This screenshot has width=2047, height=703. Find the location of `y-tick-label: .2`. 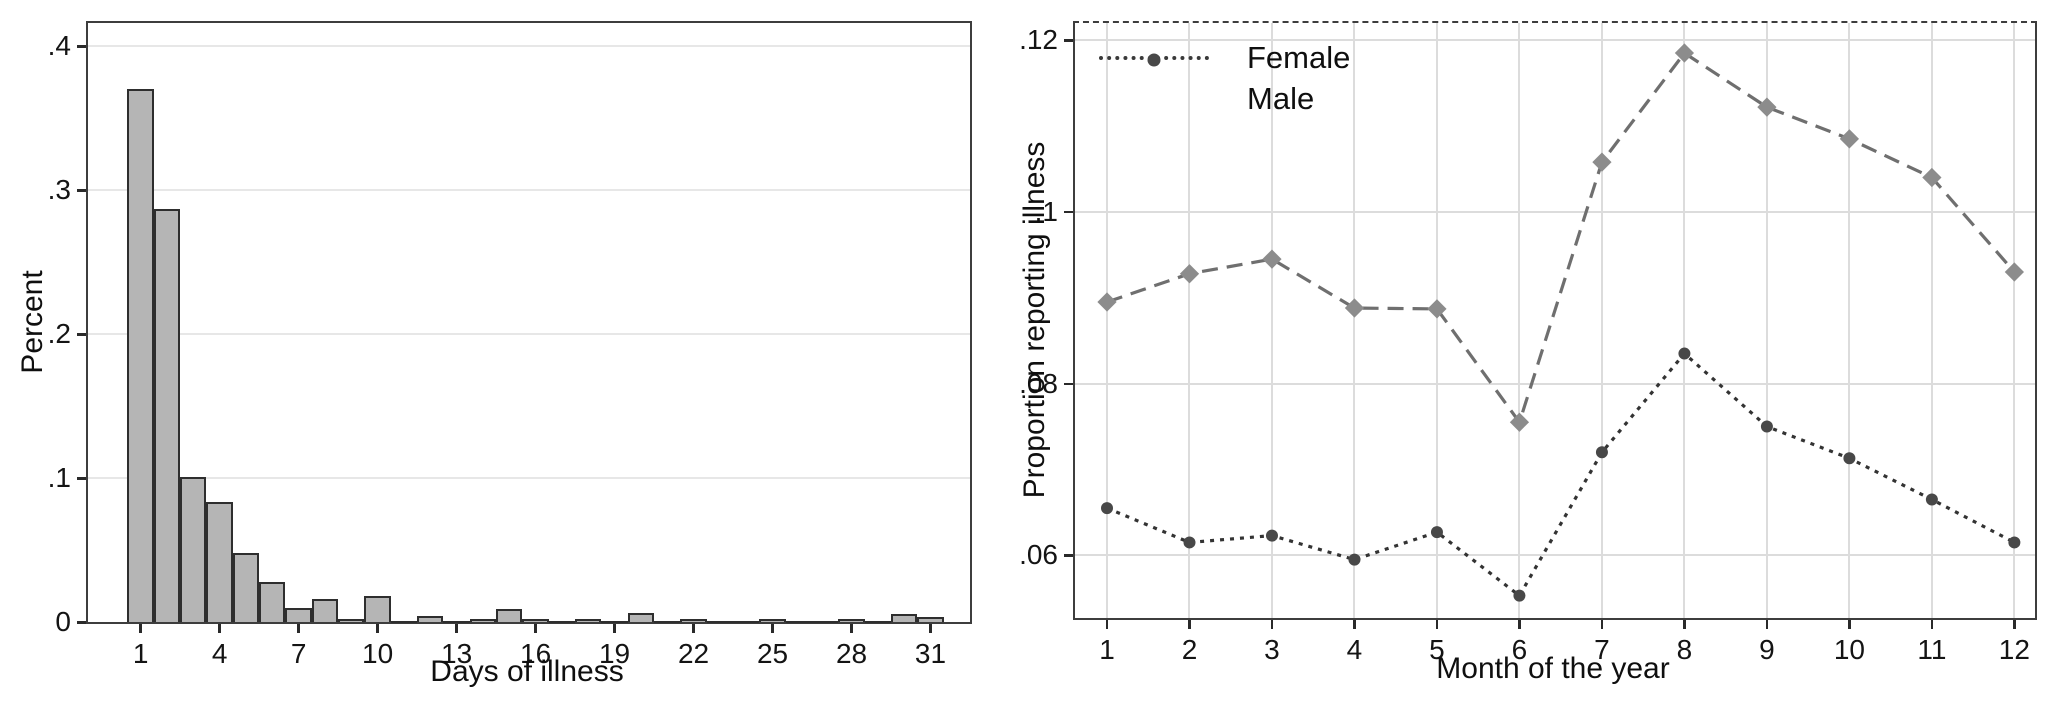

y-tick-label: .2 is located at coordinates (59, 334).